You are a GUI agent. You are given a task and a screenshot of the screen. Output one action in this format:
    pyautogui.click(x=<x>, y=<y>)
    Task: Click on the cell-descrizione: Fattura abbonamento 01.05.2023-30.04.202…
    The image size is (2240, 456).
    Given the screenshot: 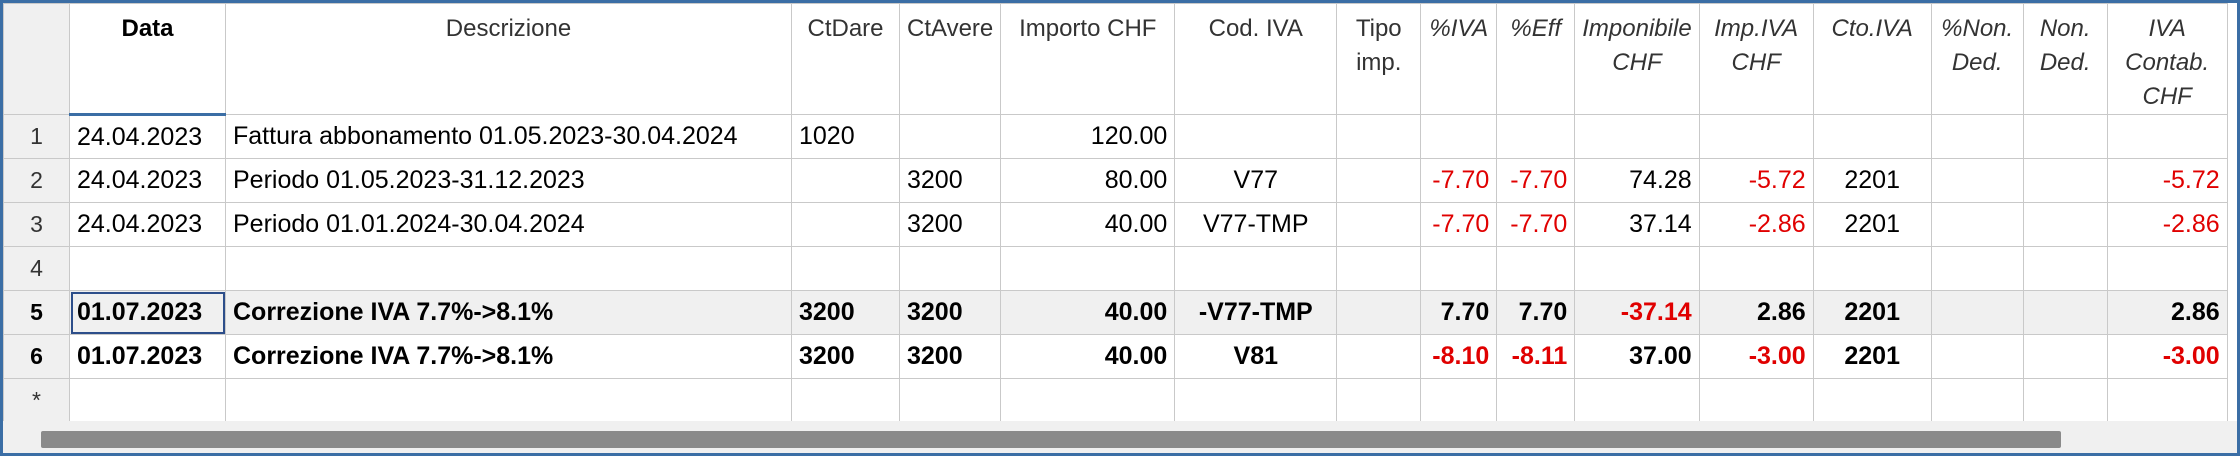 What is the action you would take?
    pyautogui.click(x=508, y=136)
    